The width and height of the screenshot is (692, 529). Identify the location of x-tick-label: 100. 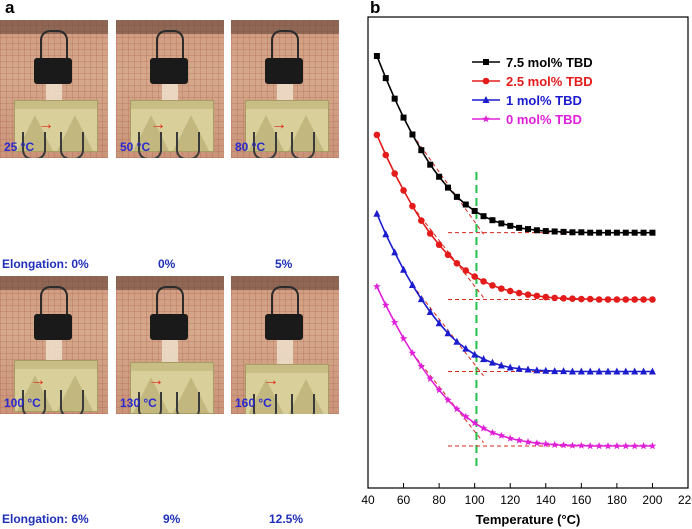
(475, 500).